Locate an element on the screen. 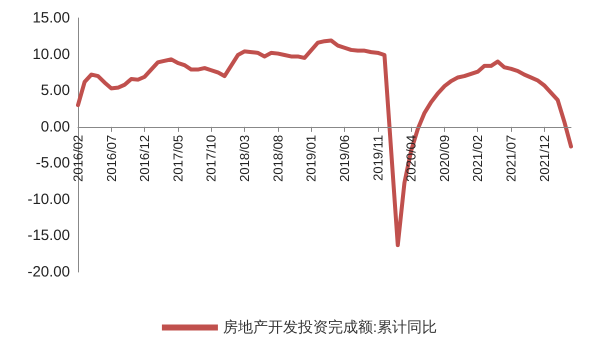 The height and width of the screenshot is (348, 599). x-tick-label: 2018/08 is located at coordinates (278, 158).